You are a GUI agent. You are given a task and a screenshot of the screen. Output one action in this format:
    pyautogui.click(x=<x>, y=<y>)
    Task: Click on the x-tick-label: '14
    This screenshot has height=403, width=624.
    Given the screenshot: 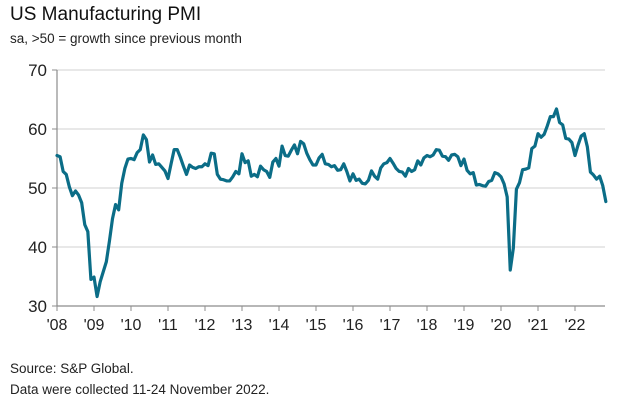 What is the action you would take?
    pyautogui.click(x=279, y=325)
    